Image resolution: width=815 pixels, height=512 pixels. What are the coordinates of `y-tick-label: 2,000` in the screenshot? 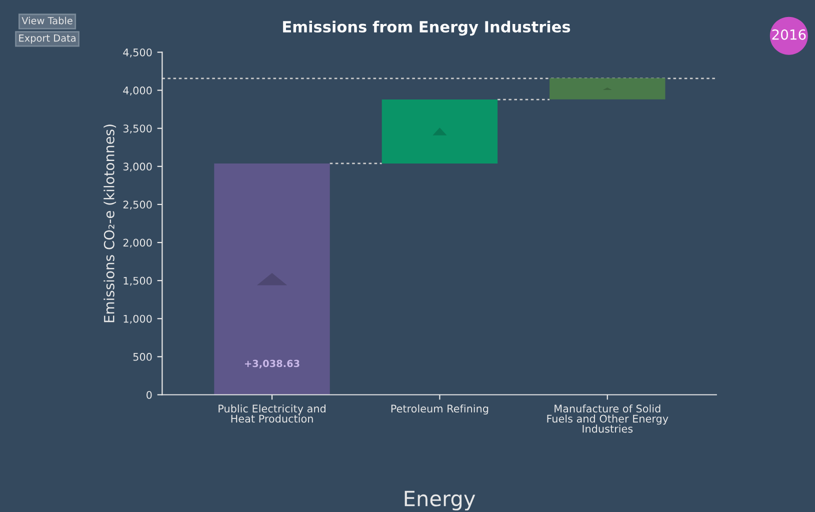 It's located at (137, 243).